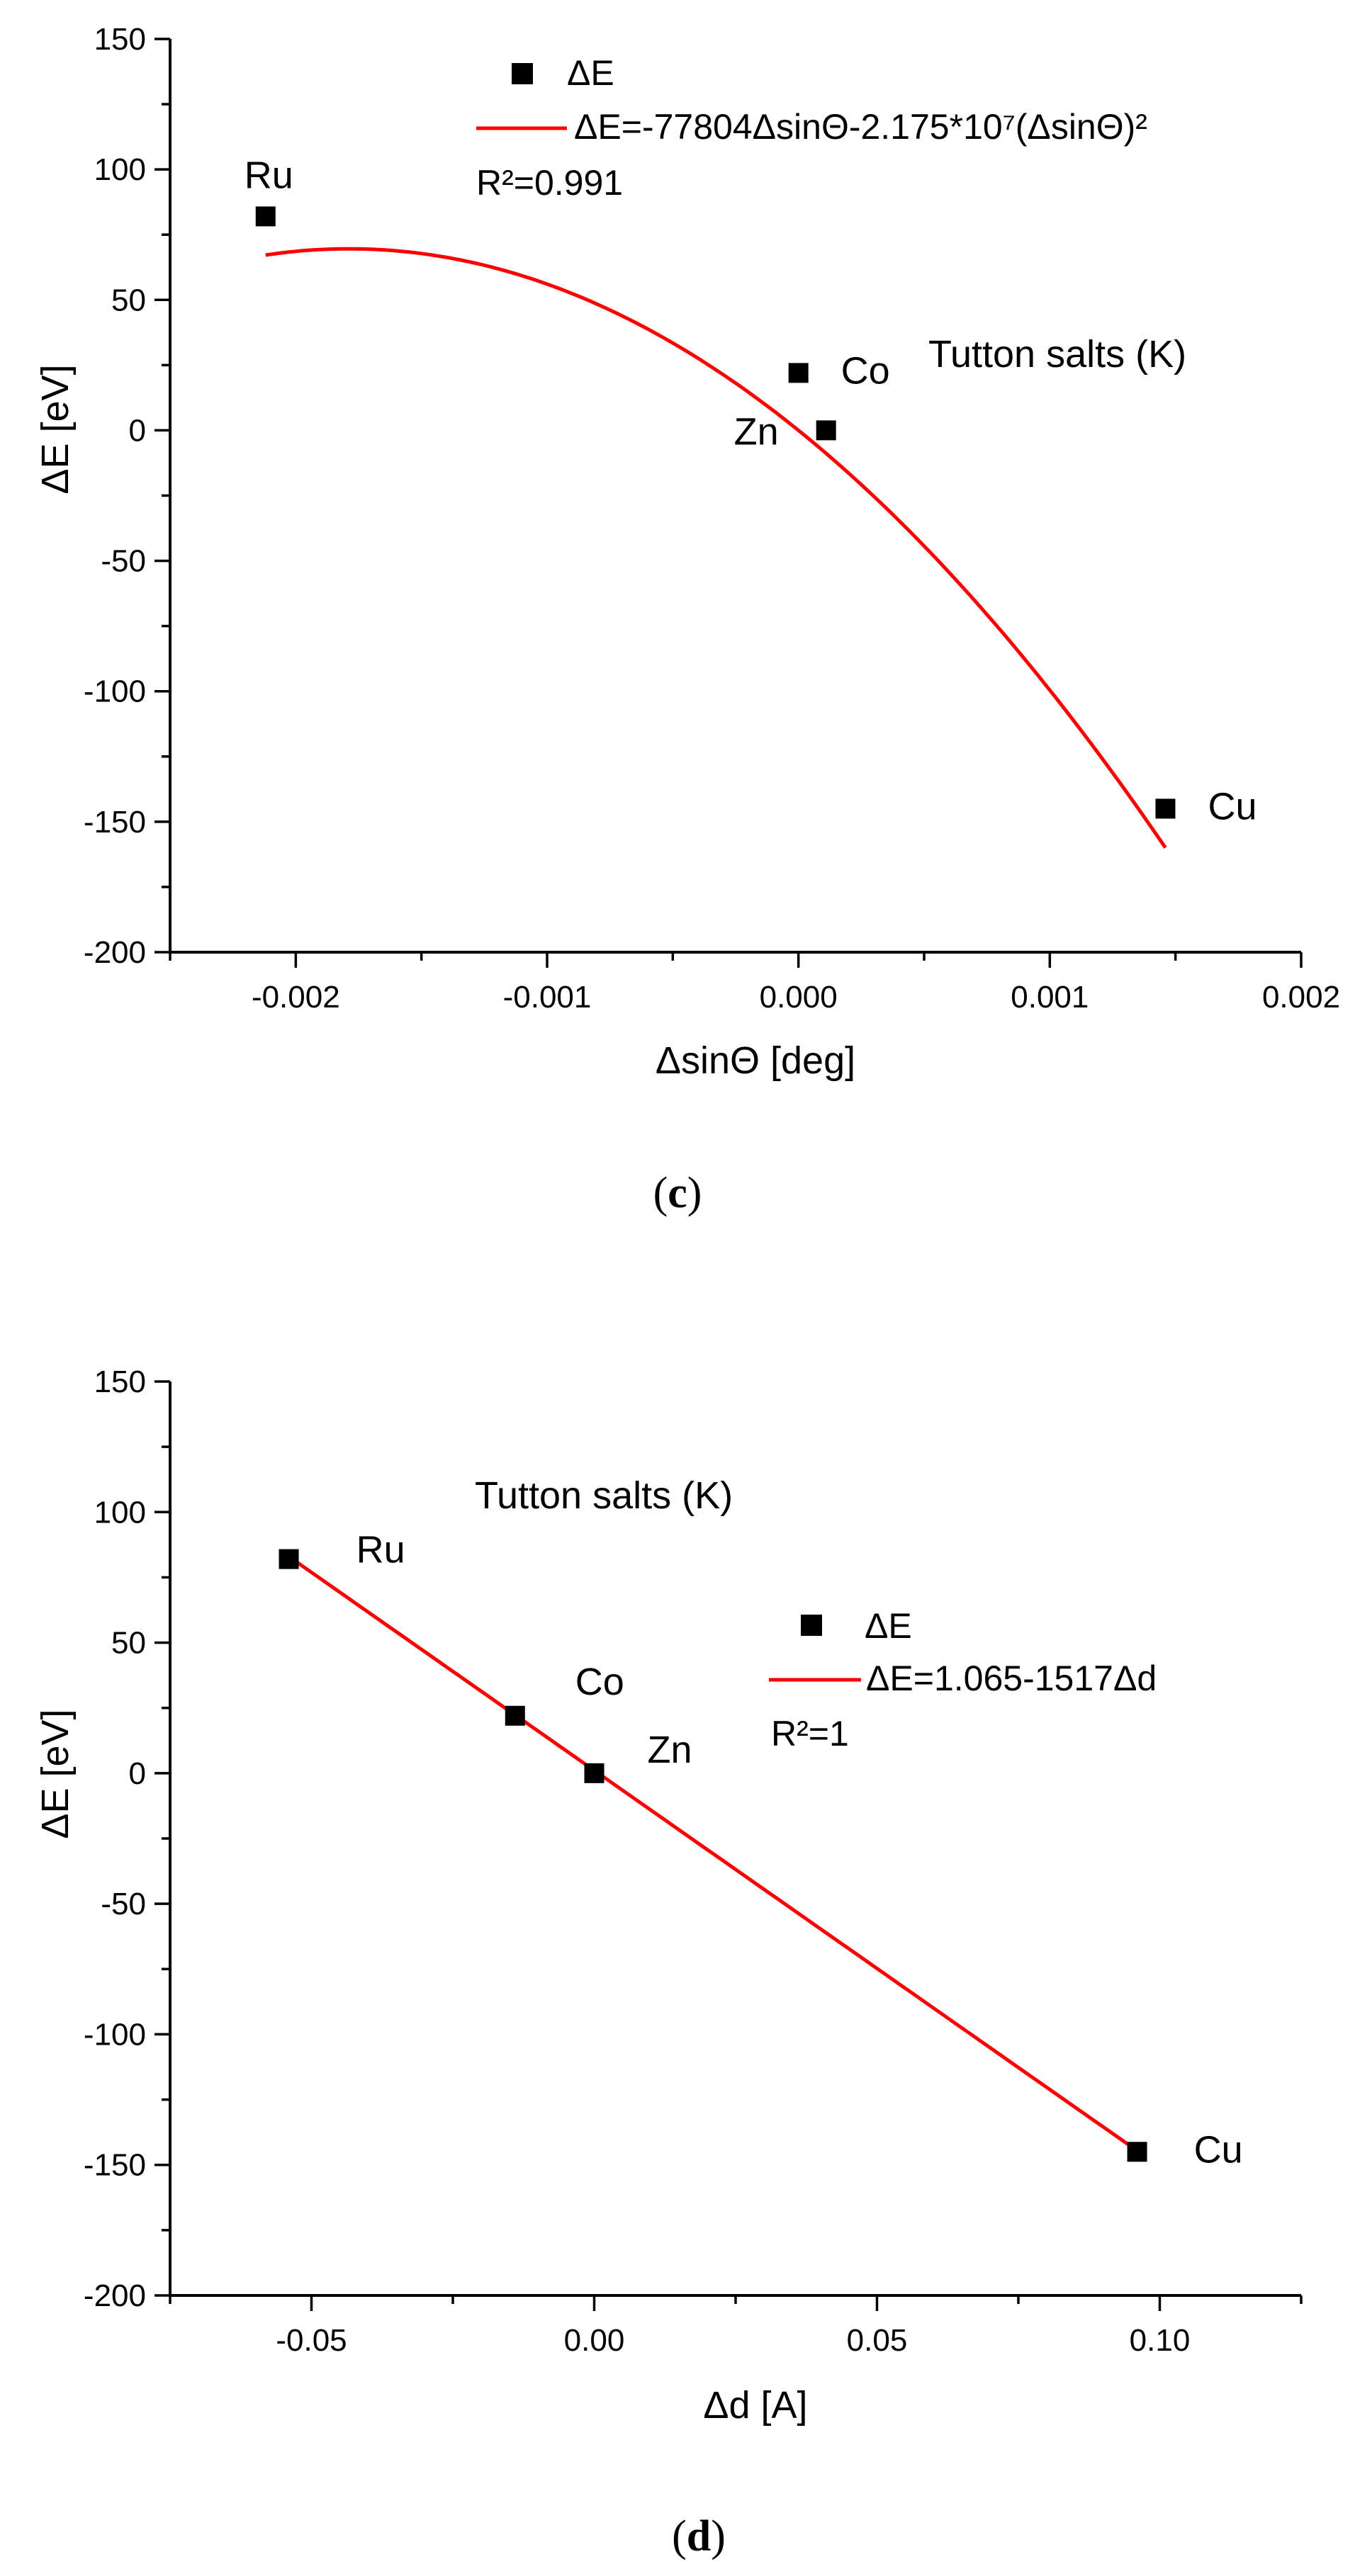 The image size is (1355, 2576). I want to click on x-tick-label: -0.002, so click(296, 997).